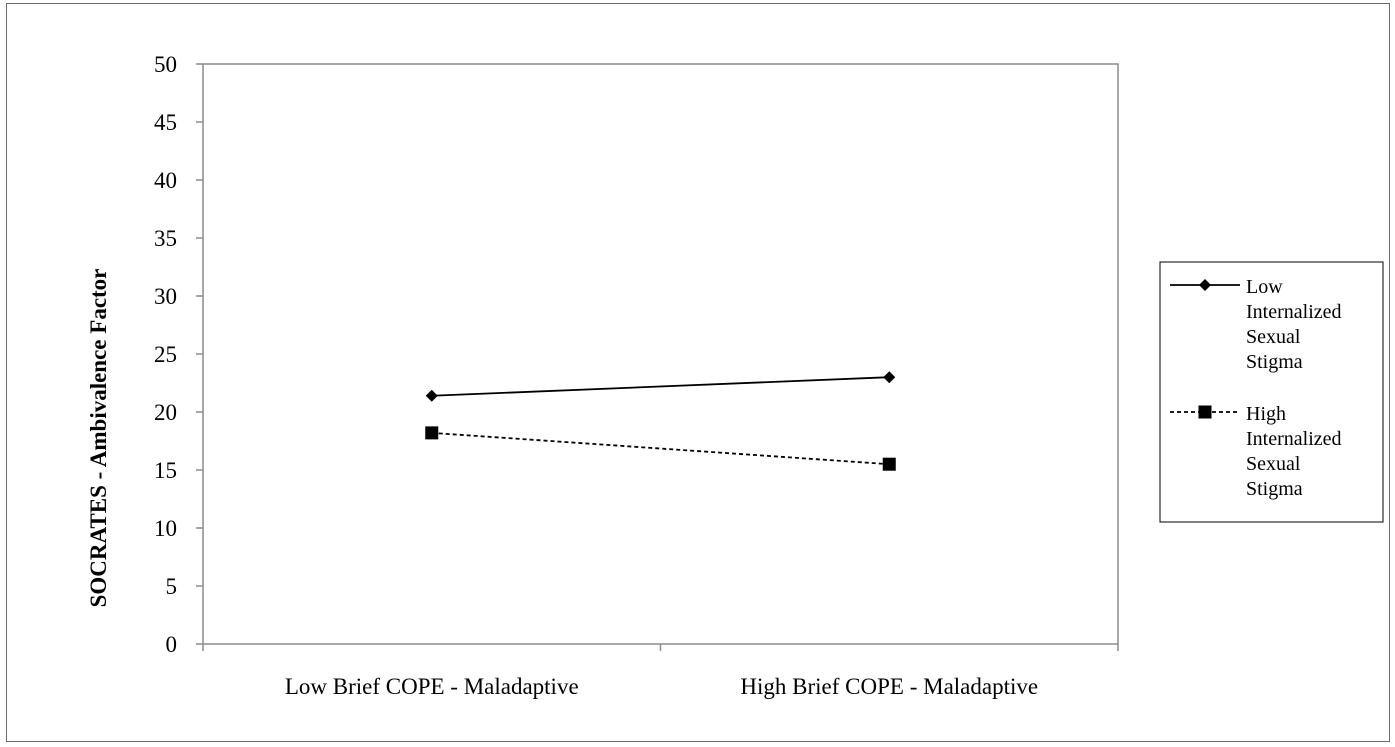  What do you see at coordinates (172, 586) in the screenshot?
I see `y-tick-label: 5` at bounding box center [172, 586].